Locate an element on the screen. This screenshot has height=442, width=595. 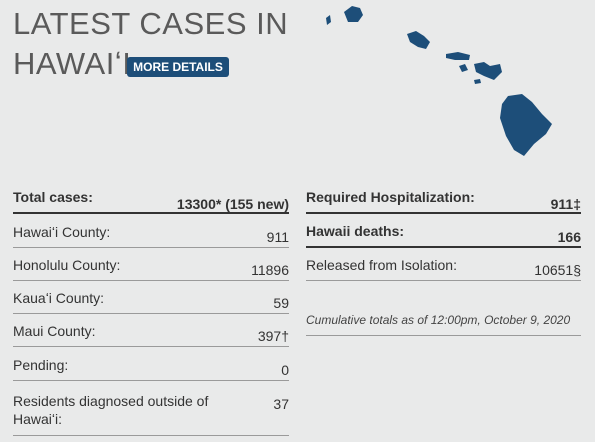
table-row: Maui County: 397† is located at coordinates (151, 335).